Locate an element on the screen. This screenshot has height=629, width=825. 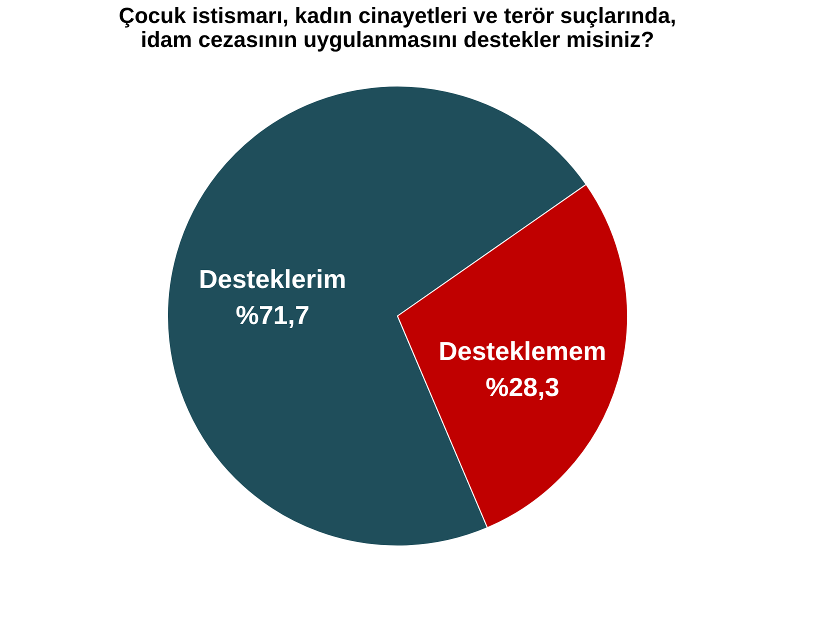
data-label: %28,3 is located at coordinates (523, 387).